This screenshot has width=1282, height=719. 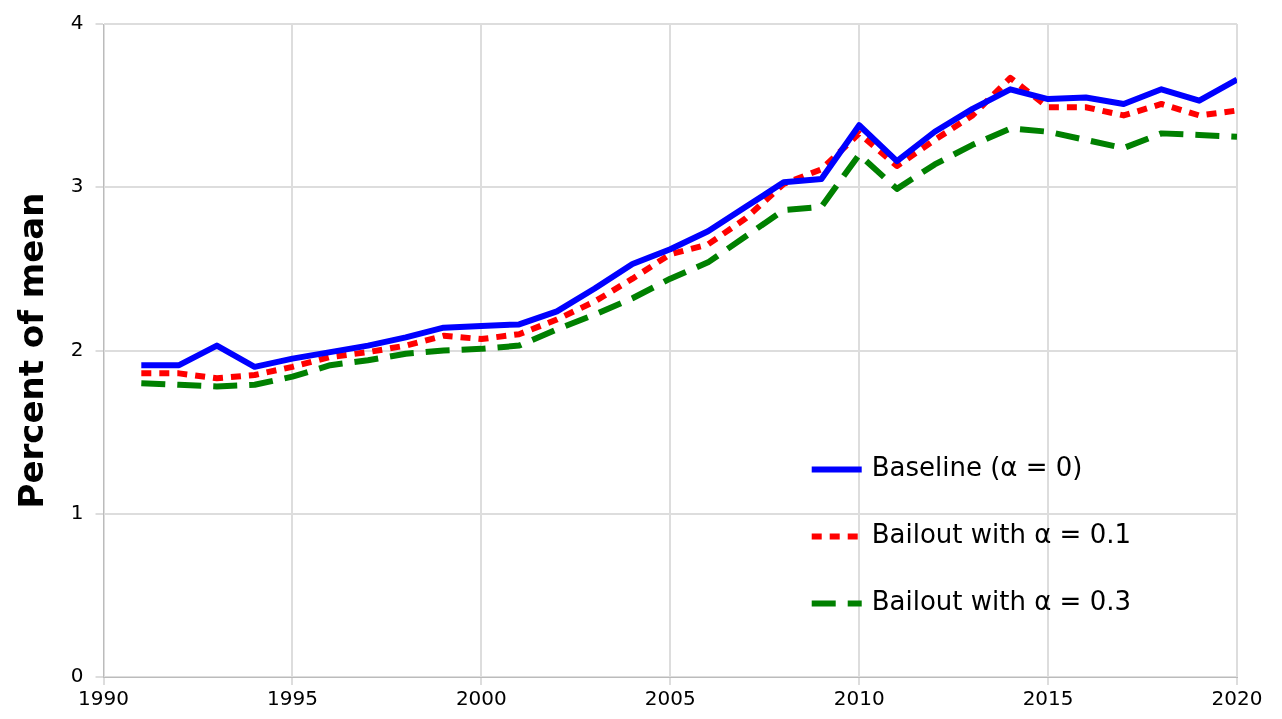 What do you see at coordinates (670, 698) in the screenshot?
I see `x-tick-label: 2005` at bounding box center [670, 698].